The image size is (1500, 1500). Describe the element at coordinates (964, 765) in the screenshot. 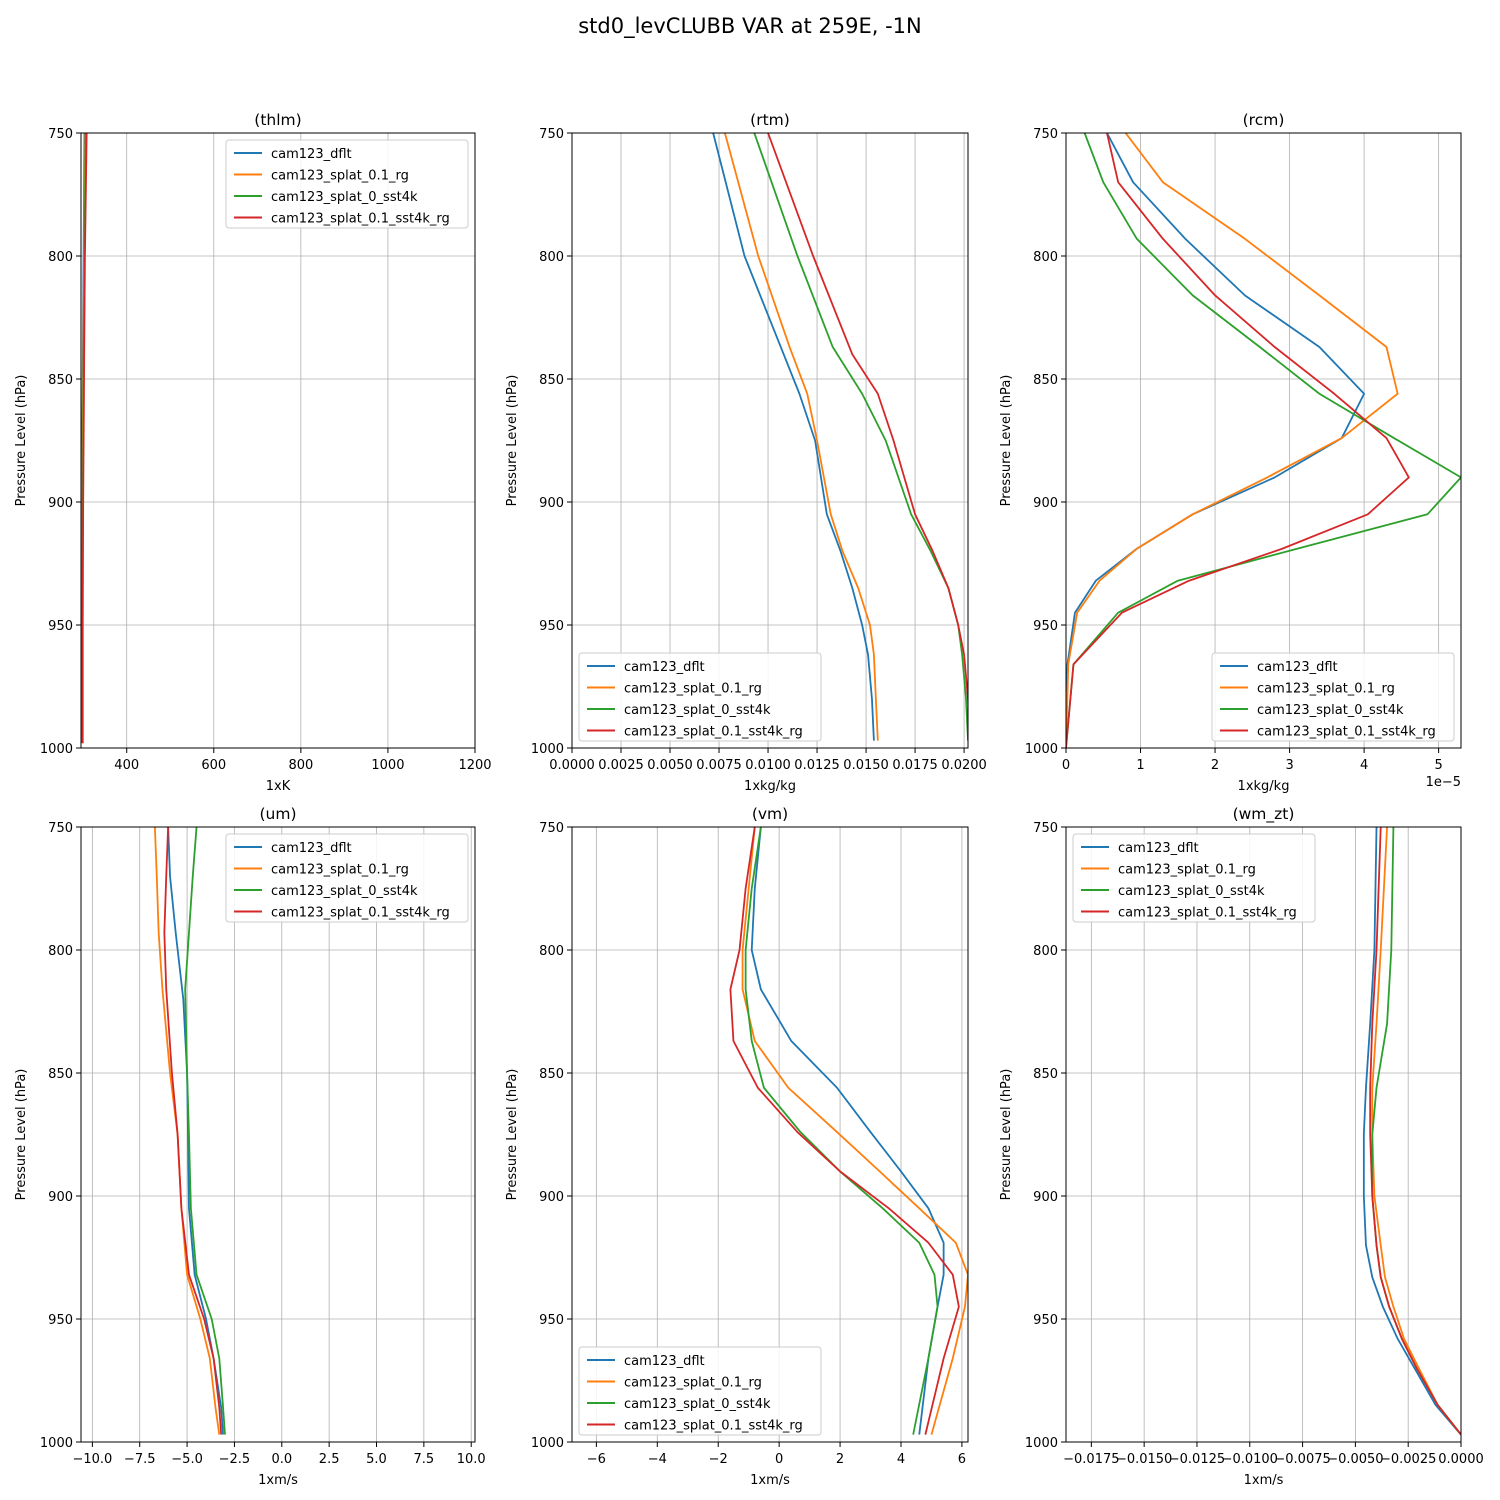

I see `x-tick-label: 0.0200` at that location.